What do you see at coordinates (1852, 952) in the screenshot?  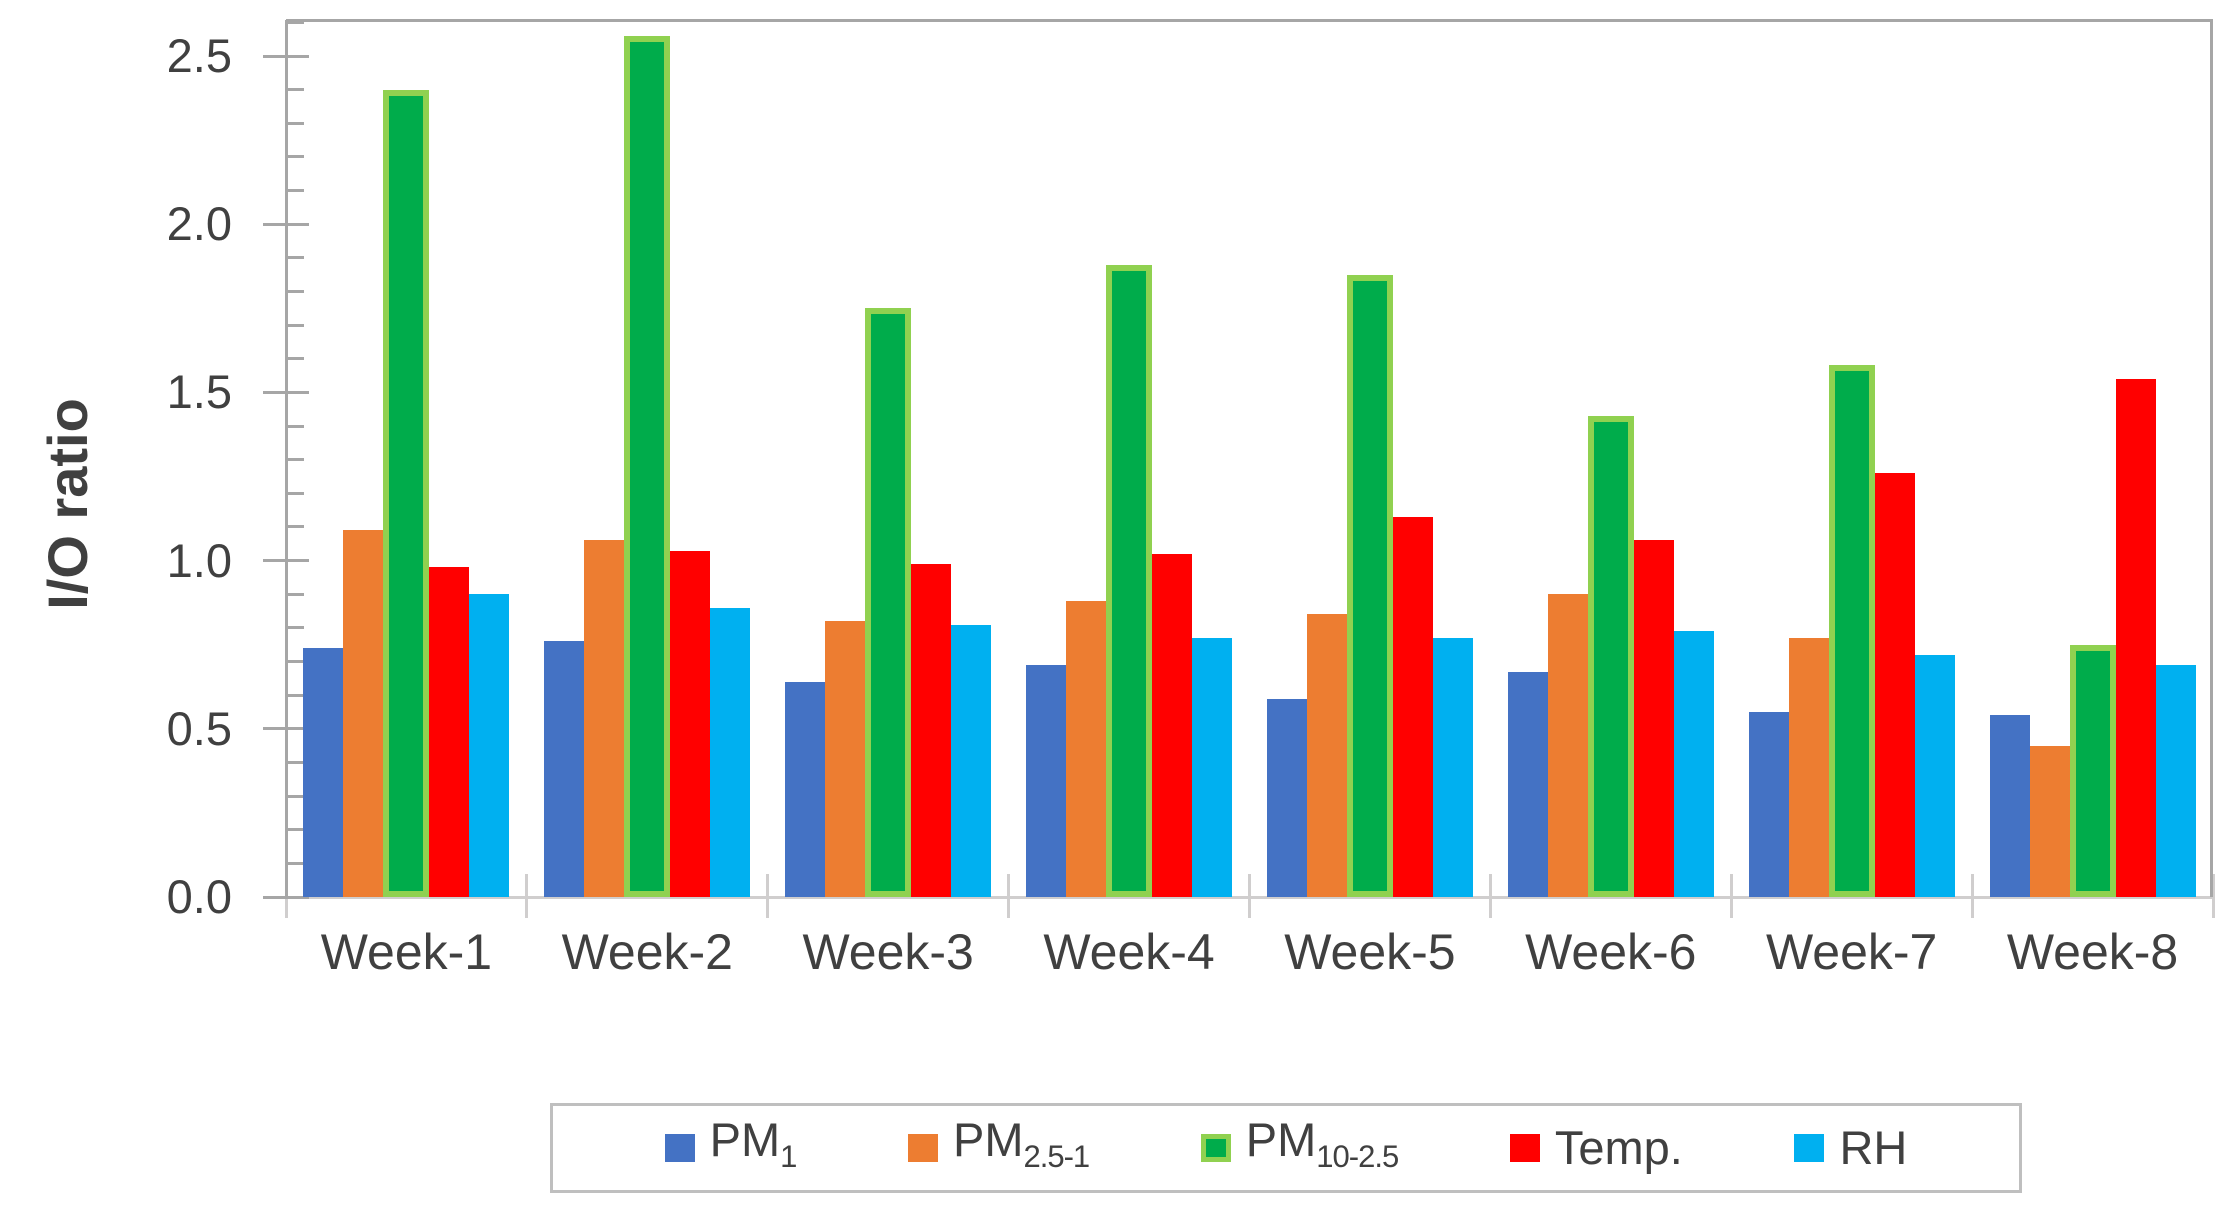 I see `x-category-label: Week-7` at bounding box center [1852, 952].